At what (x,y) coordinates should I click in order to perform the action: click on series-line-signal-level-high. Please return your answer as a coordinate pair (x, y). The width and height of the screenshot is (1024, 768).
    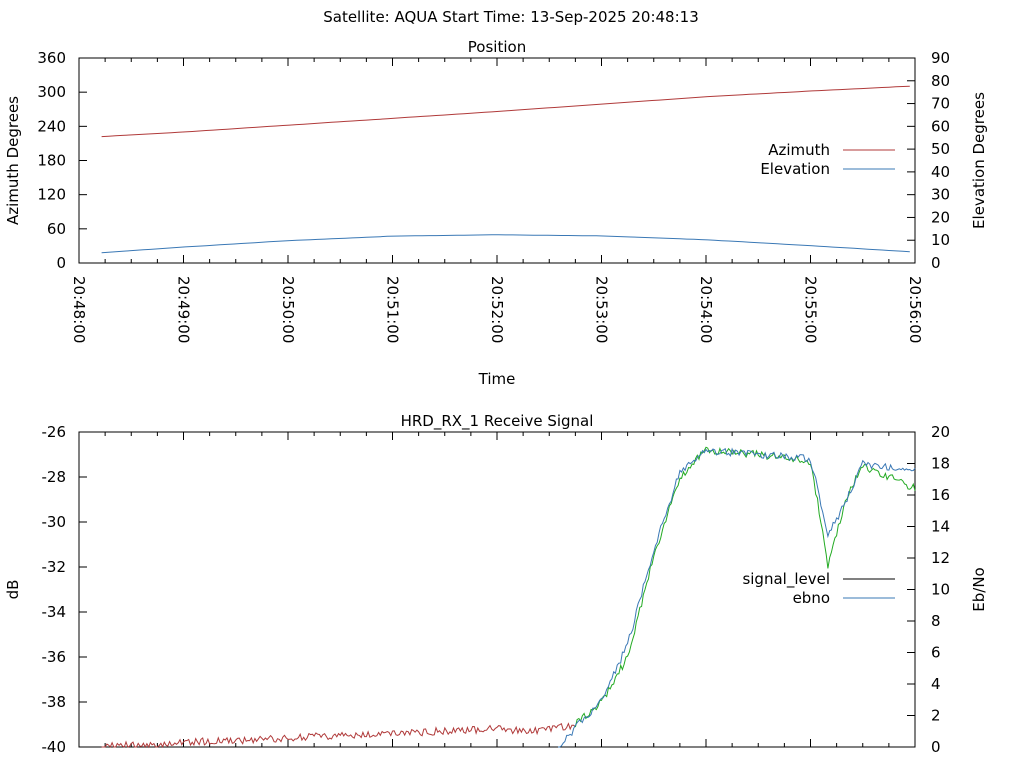
    Looking at the image, I should click on (745, 587).